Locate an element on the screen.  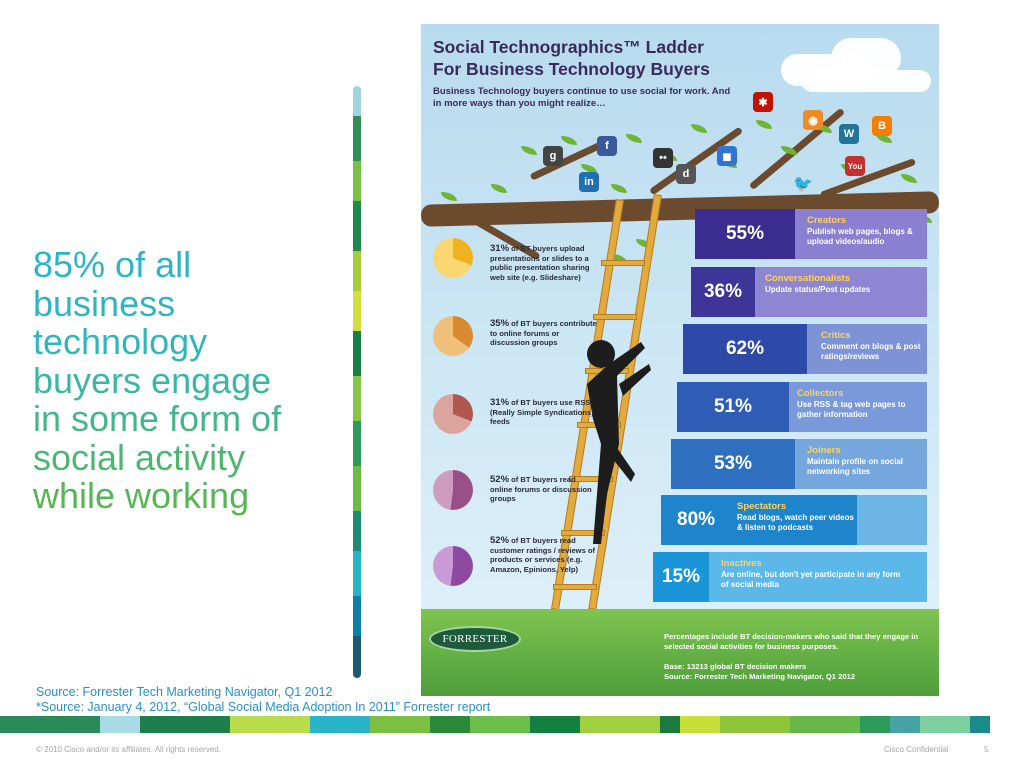
headline-line: business is located at coordinates (188, 304).